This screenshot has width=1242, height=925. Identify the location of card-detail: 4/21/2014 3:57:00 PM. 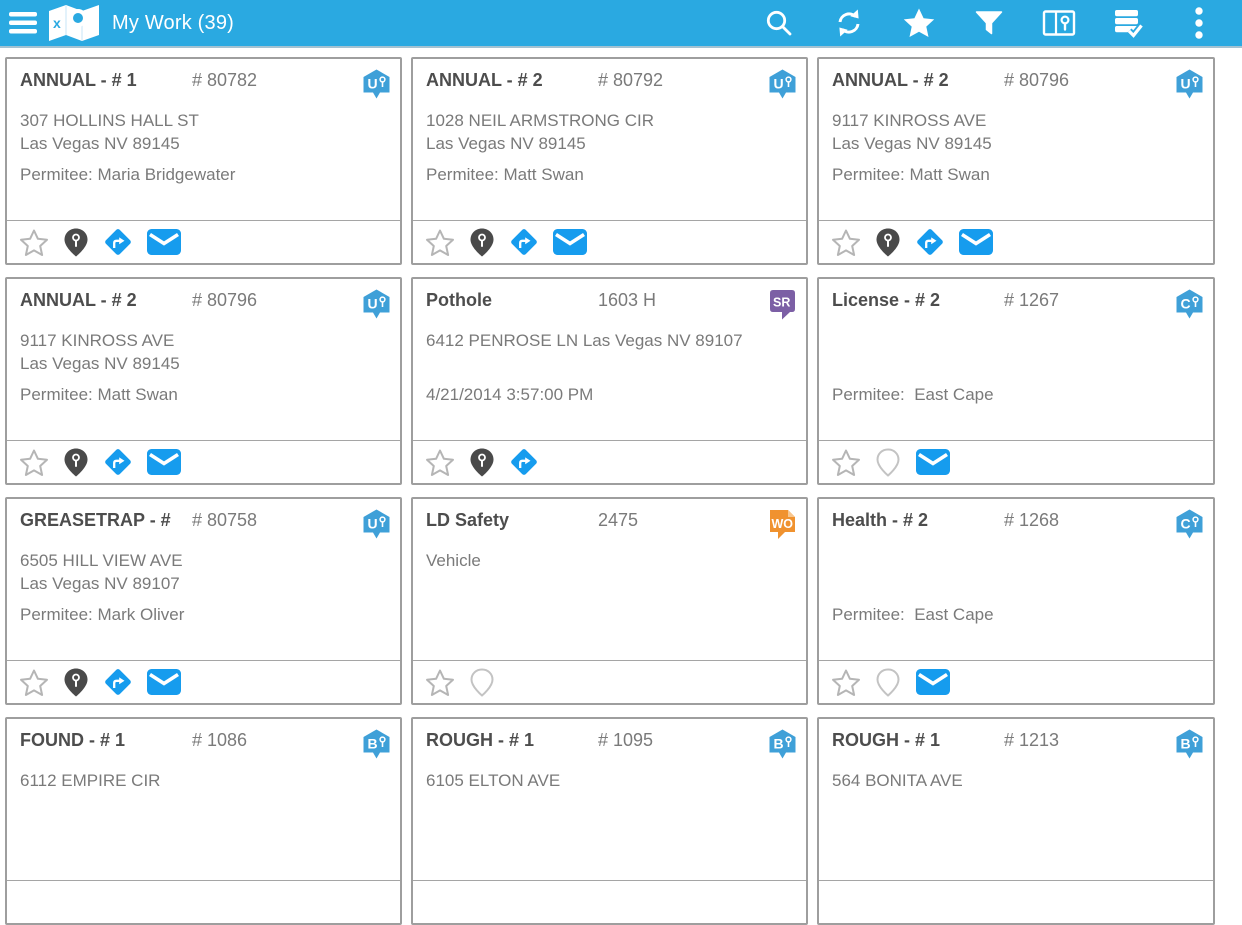
(510, 394).